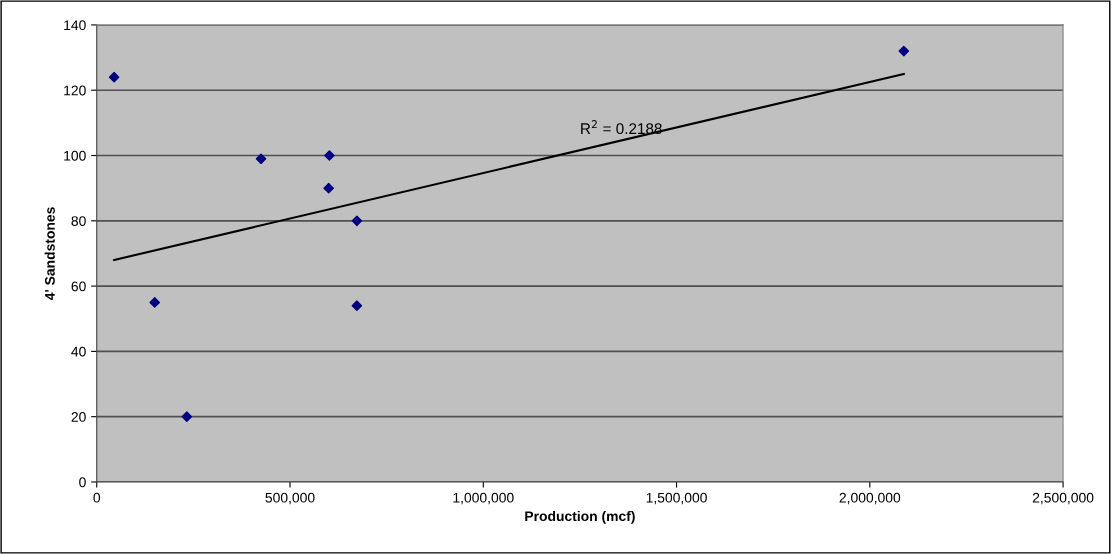  What do you see at coordinates (97, 497) in the screenshot?
I see `x-tick-label: 0` at bounding box center [97, 497].